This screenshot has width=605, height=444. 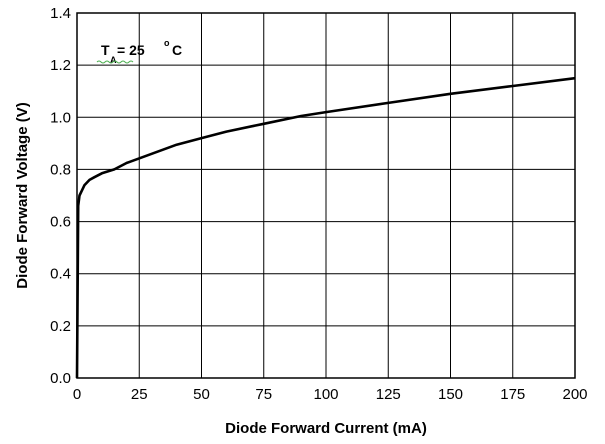 I want to click on y-tick-label: 0.6, so click(x=60, y=222).